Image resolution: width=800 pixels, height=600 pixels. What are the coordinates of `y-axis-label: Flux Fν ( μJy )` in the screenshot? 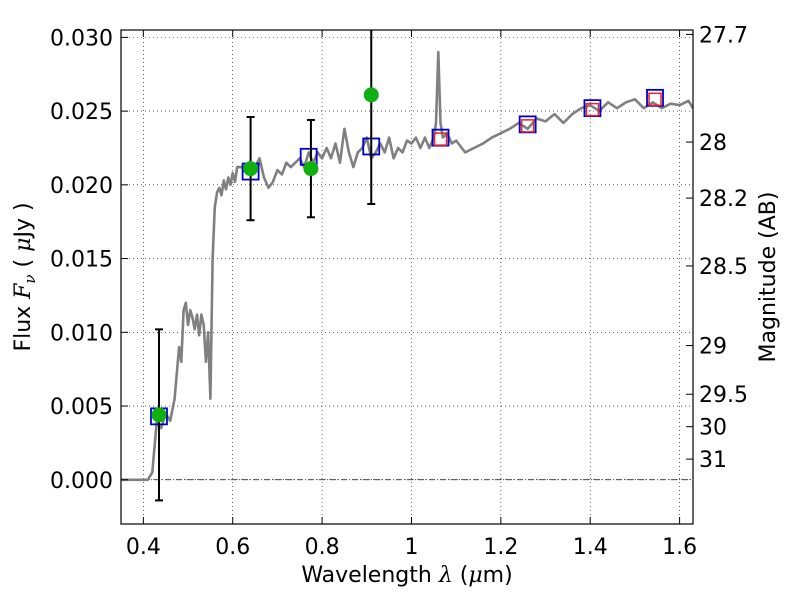 It's located at (25, 276).